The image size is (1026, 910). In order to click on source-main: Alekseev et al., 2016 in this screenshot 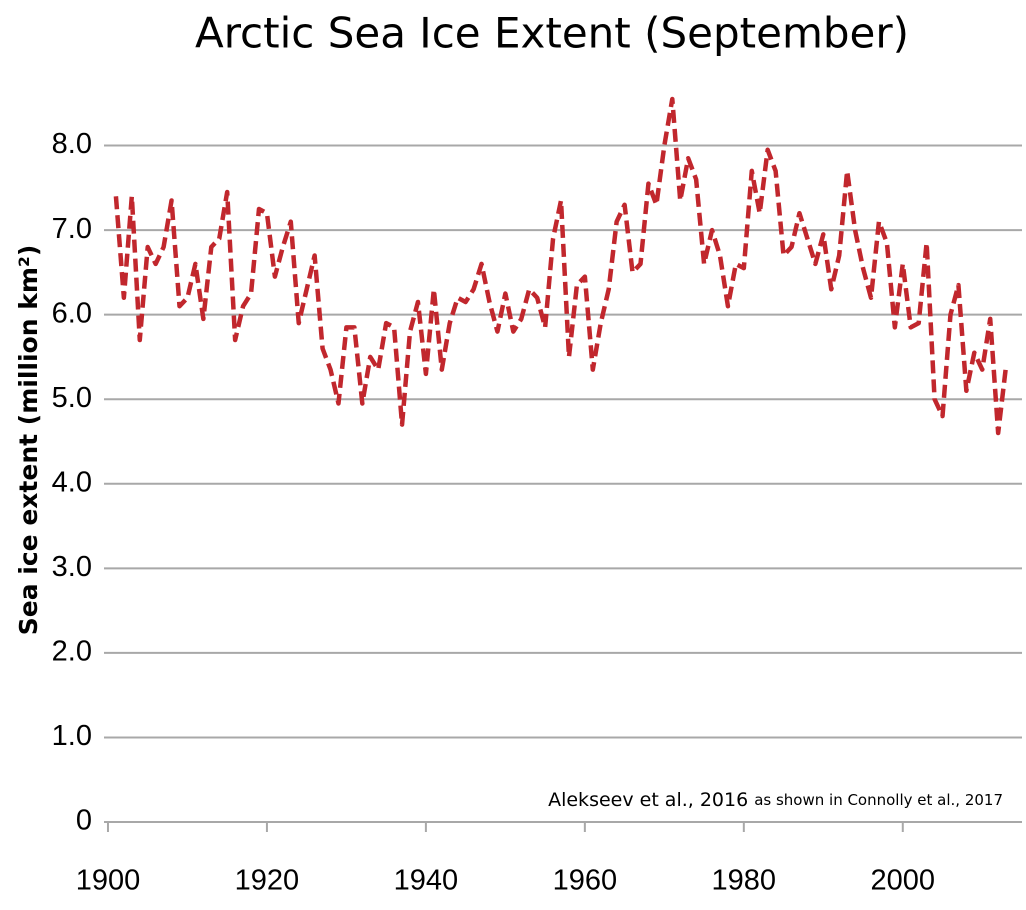, I will do `click(648, 800)`.